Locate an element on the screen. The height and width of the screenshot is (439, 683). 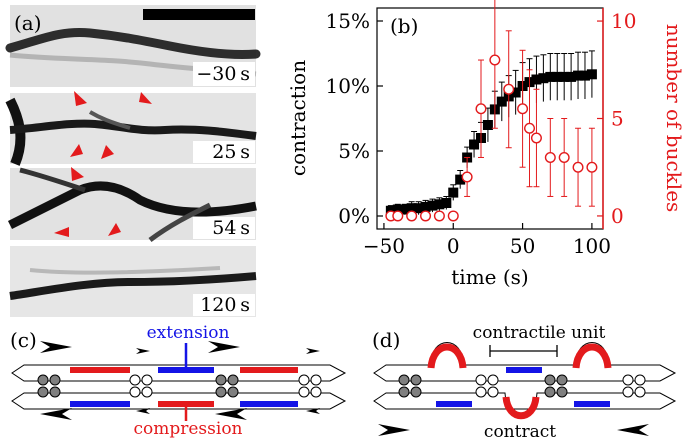
panel-c-diagram: (c) extension compression is located at coordinates (178, 381).